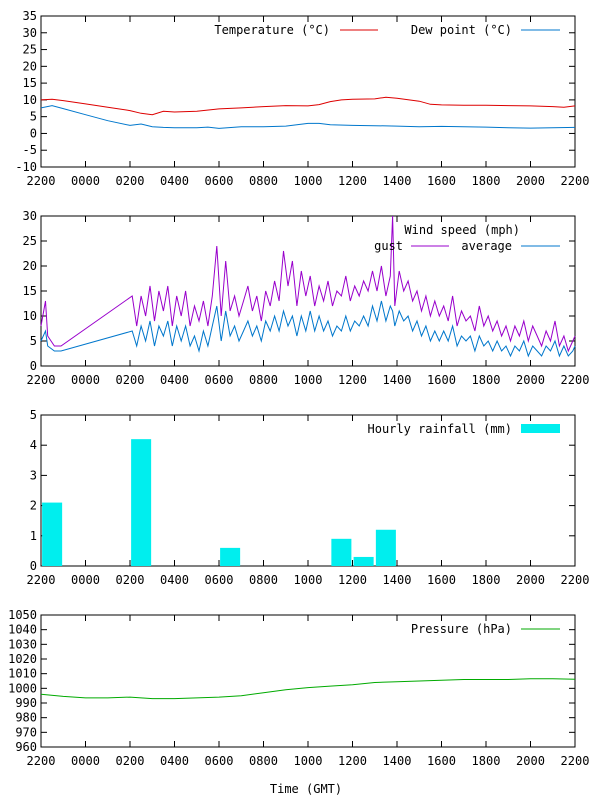  I want to click on wind-y-tick-label: 20, so click(30, 266).